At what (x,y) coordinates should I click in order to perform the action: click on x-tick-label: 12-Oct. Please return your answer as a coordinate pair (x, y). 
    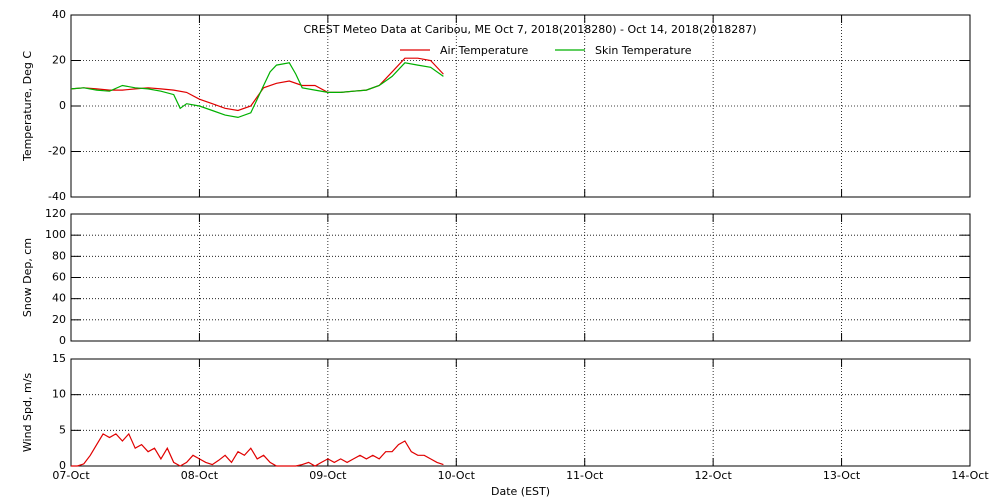
    Looking at the image, I should click on (713, 475).